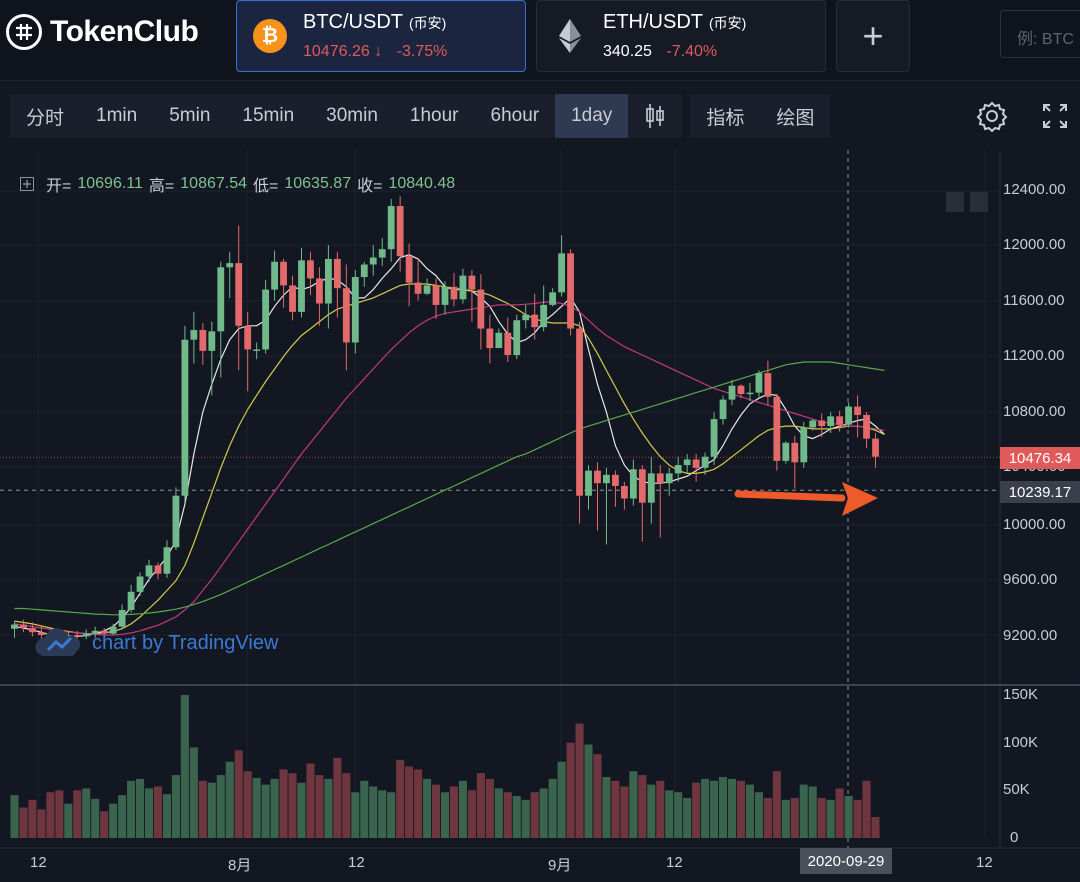 The width and height of the screenshot is (1080, 882). Describe the element at coordinates (1021, 742) in the screenshot. I see `volume-tick: 100K` at that location.